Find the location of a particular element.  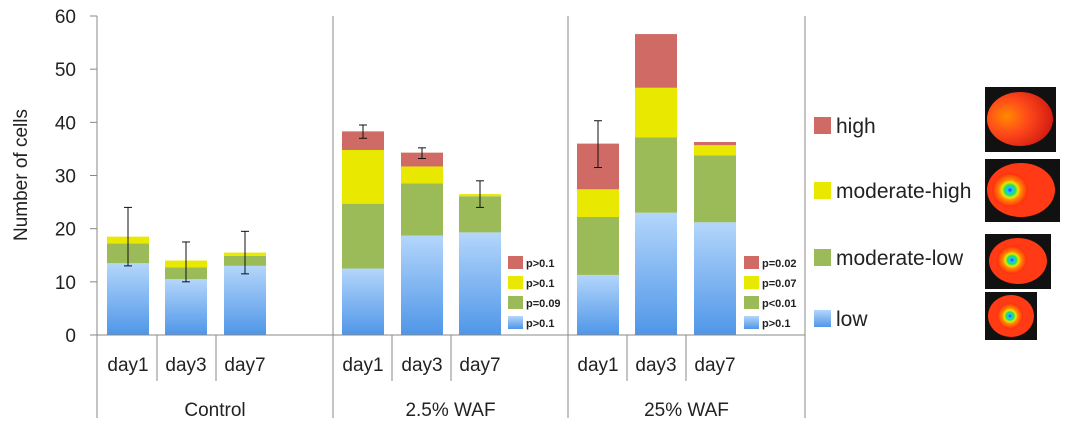

y-tick-label: 10 is located at coordinates (65, 283).